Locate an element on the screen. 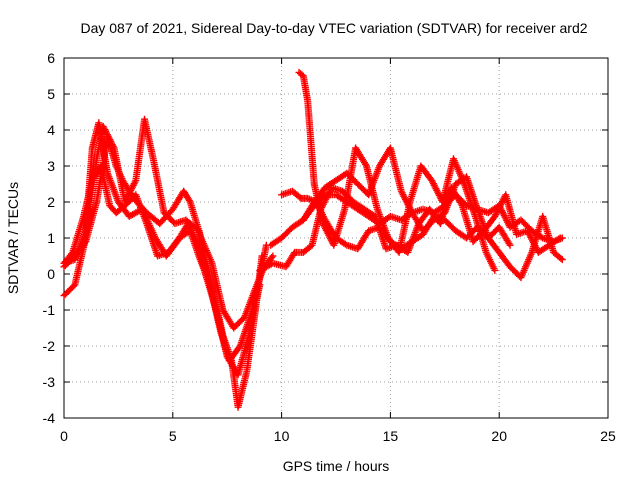  x-tick-label: 25 is located at coordinates (608, 436).